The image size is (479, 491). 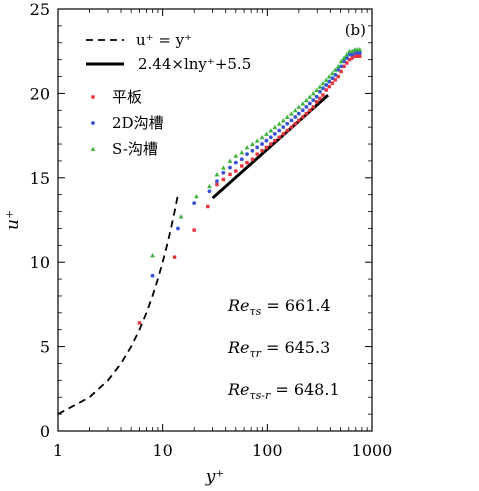 I want to click on re-tau-r-annotation: Reτr = 645.3, so click(x=278, y=349).